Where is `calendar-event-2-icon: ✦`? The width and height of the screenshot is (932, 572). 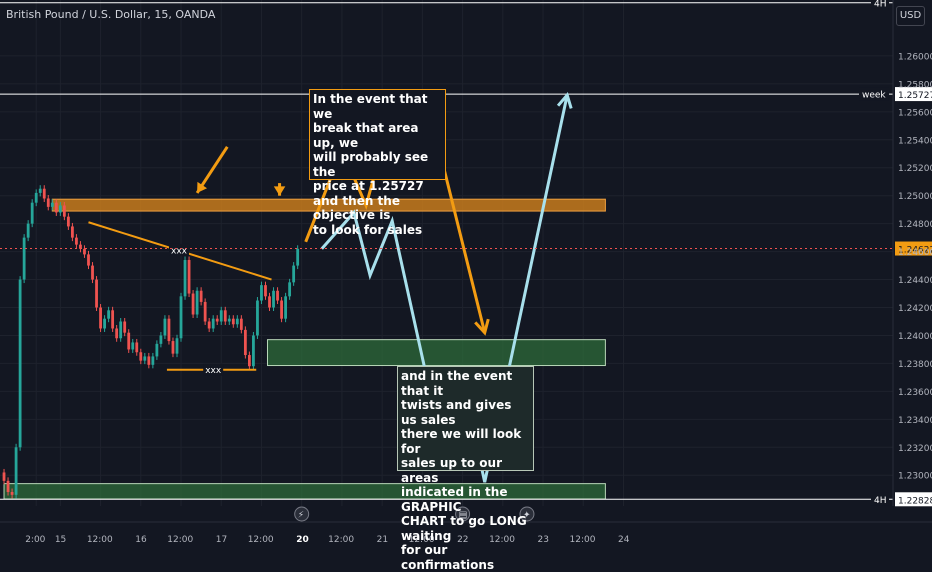 calendar-event-2-icon: ✦ is located at coordinates (527, 516).